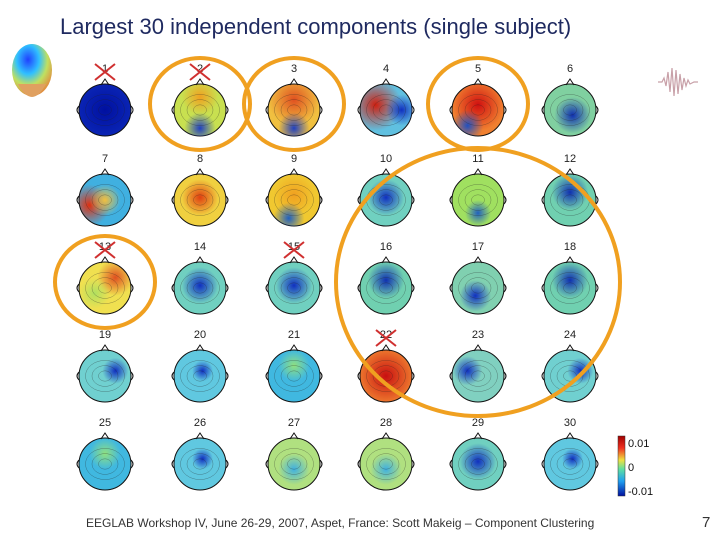 Image resolution: width=720 pixels, height=540 pixels. Describe the element at coordinates (294, 247) in the screenshot. I see `component-number: 15` at that location.